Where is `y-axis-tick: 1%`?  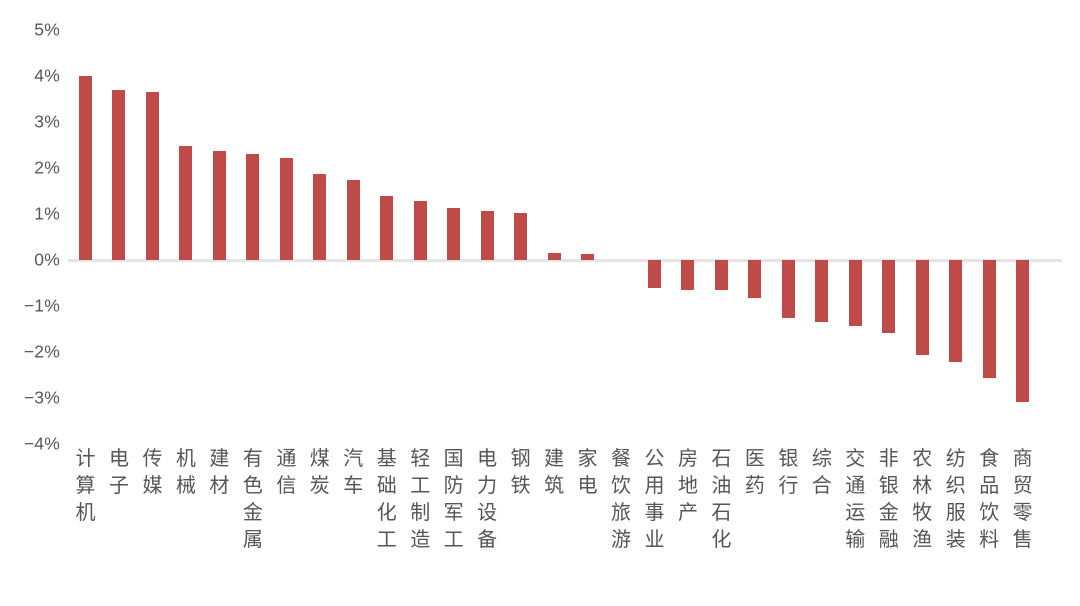
y-axis-tick: 1% is located at coordinates (47, 213).